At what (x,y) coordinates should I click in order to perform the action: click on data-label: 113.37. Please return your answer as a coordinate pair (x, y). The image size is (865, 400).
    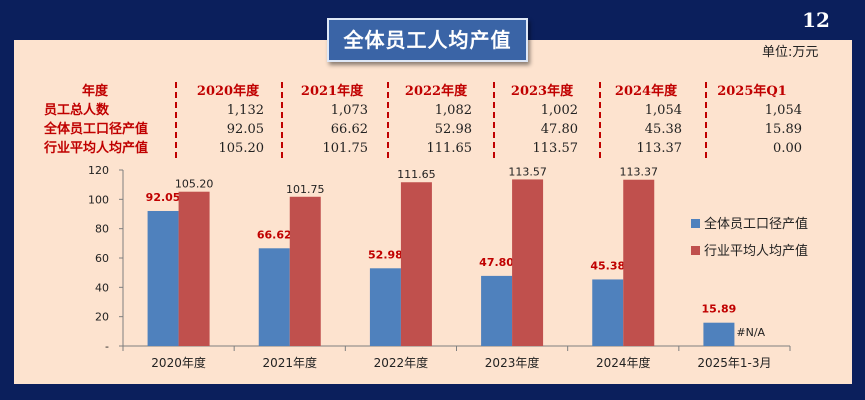
    Looking at the image, I should click on (639, 172).